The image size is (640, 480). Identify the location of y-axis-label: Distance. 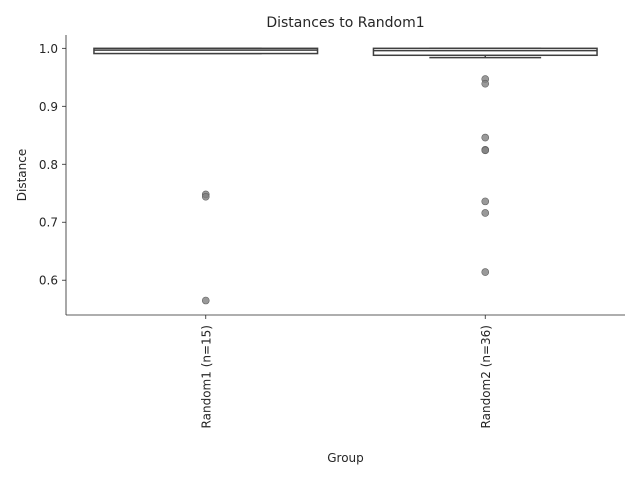
(22, 175).